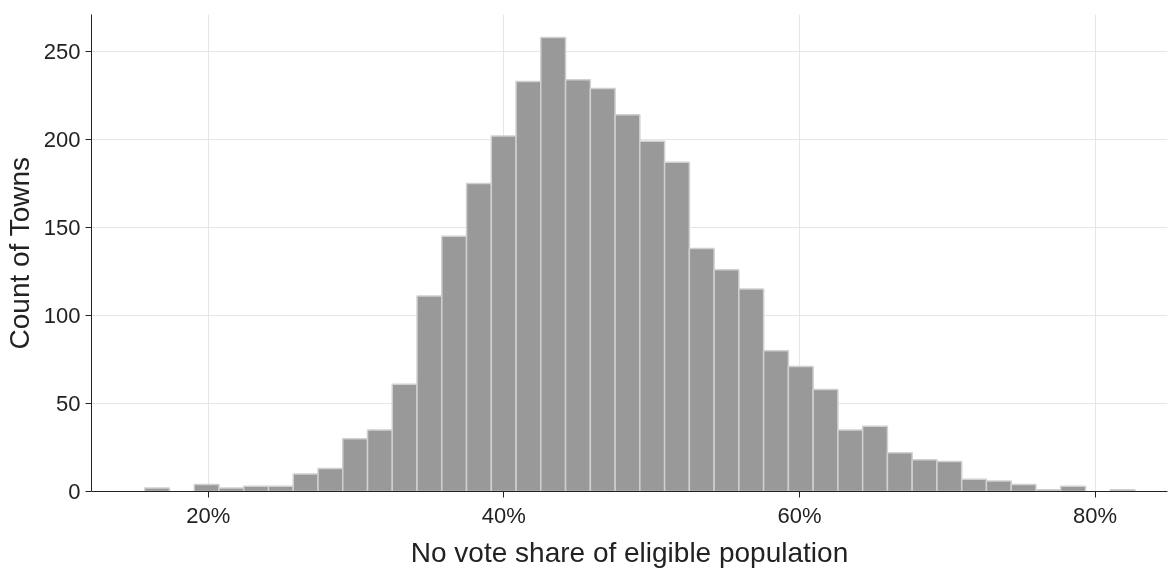  What do you see at coordinates (62, 139) in the screenshot?
I see `y-tick-label: 200` at bounding box center [62, 139].